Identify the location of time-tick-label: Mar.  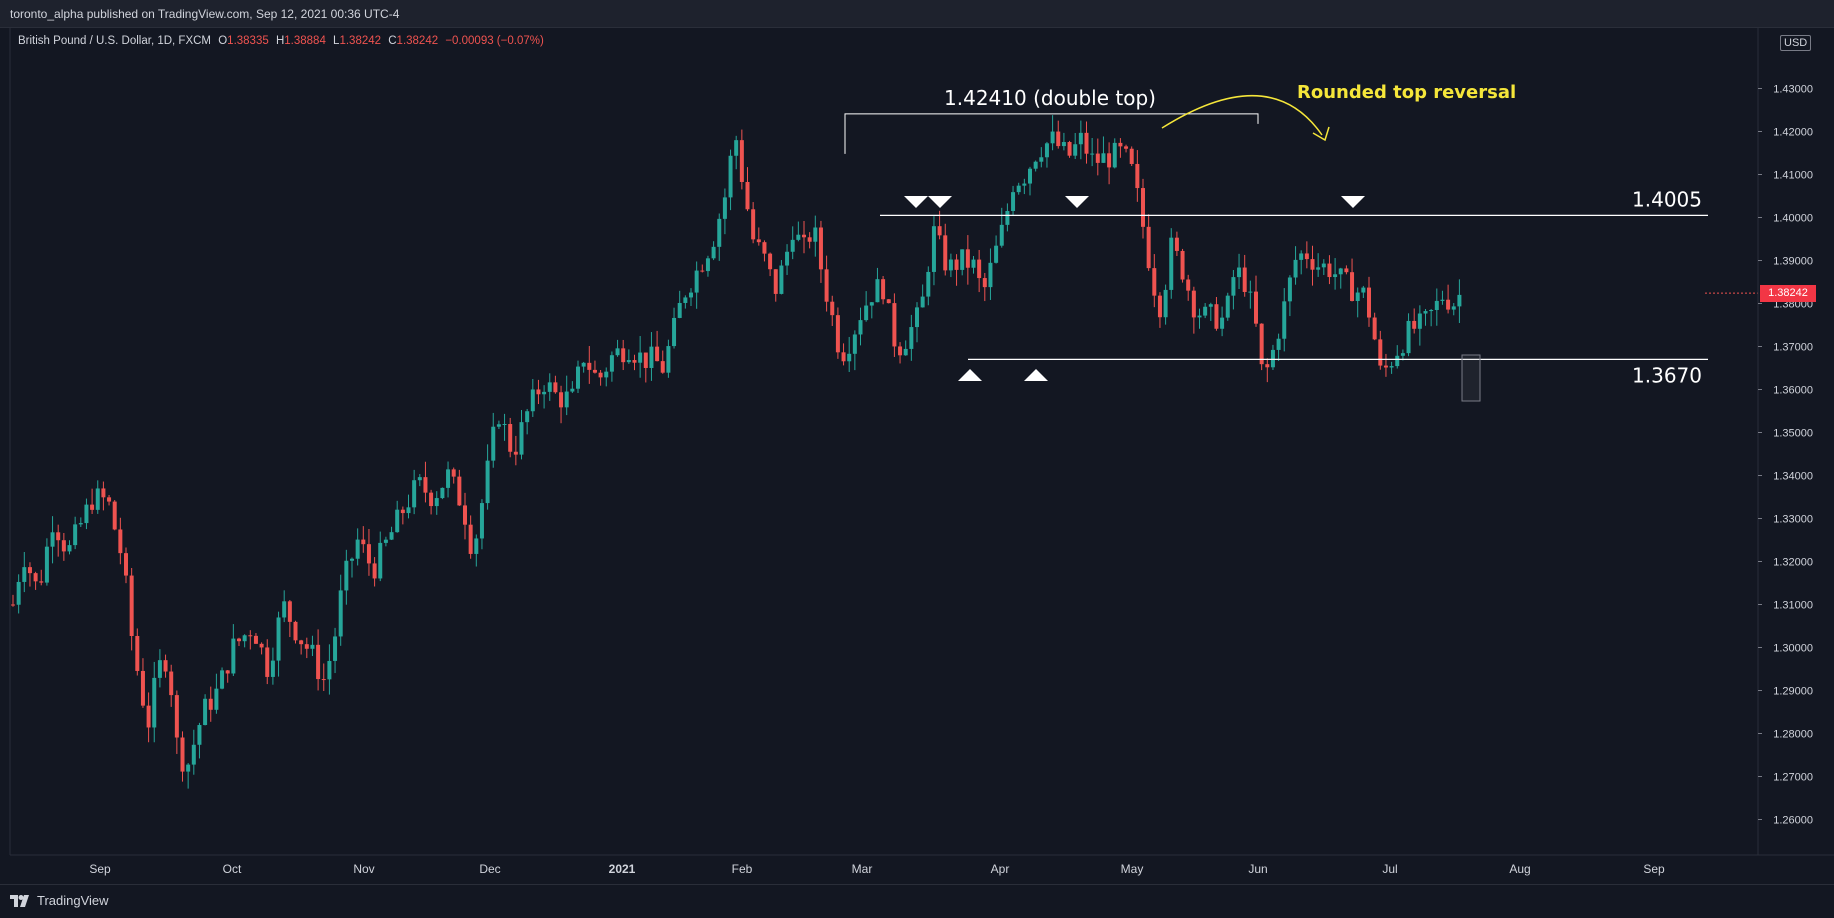
(862, 869).